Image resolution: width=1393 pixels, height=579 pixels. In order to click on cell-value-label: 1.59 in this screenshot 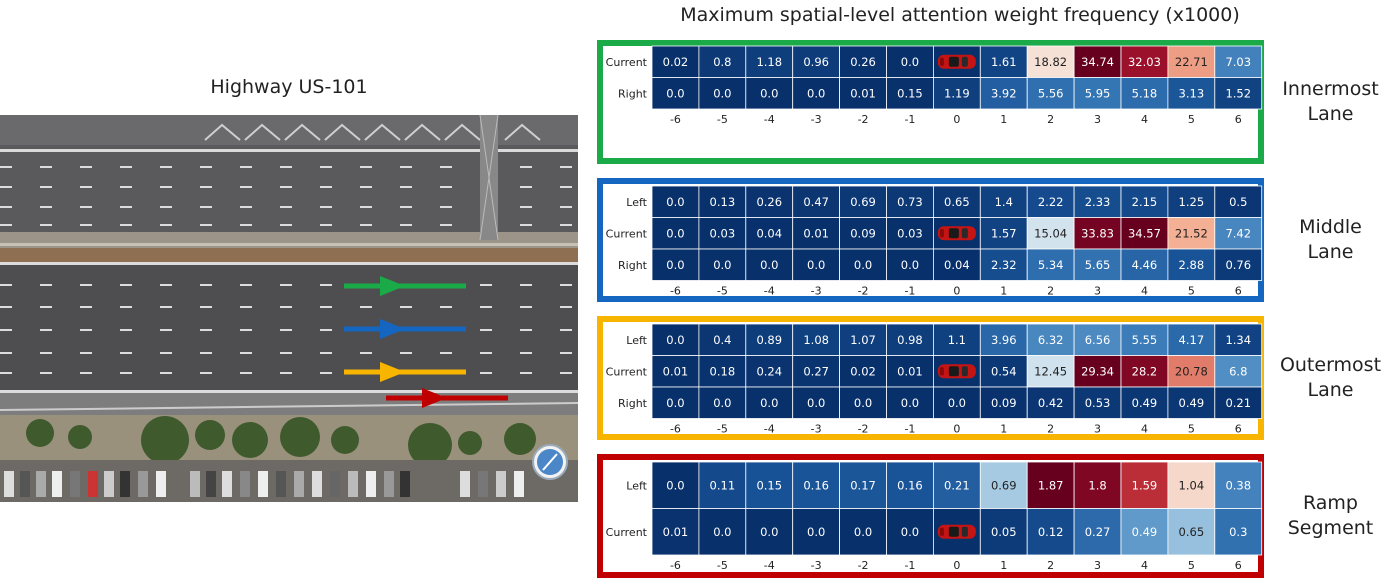, I will do `click(1145, 485)`.